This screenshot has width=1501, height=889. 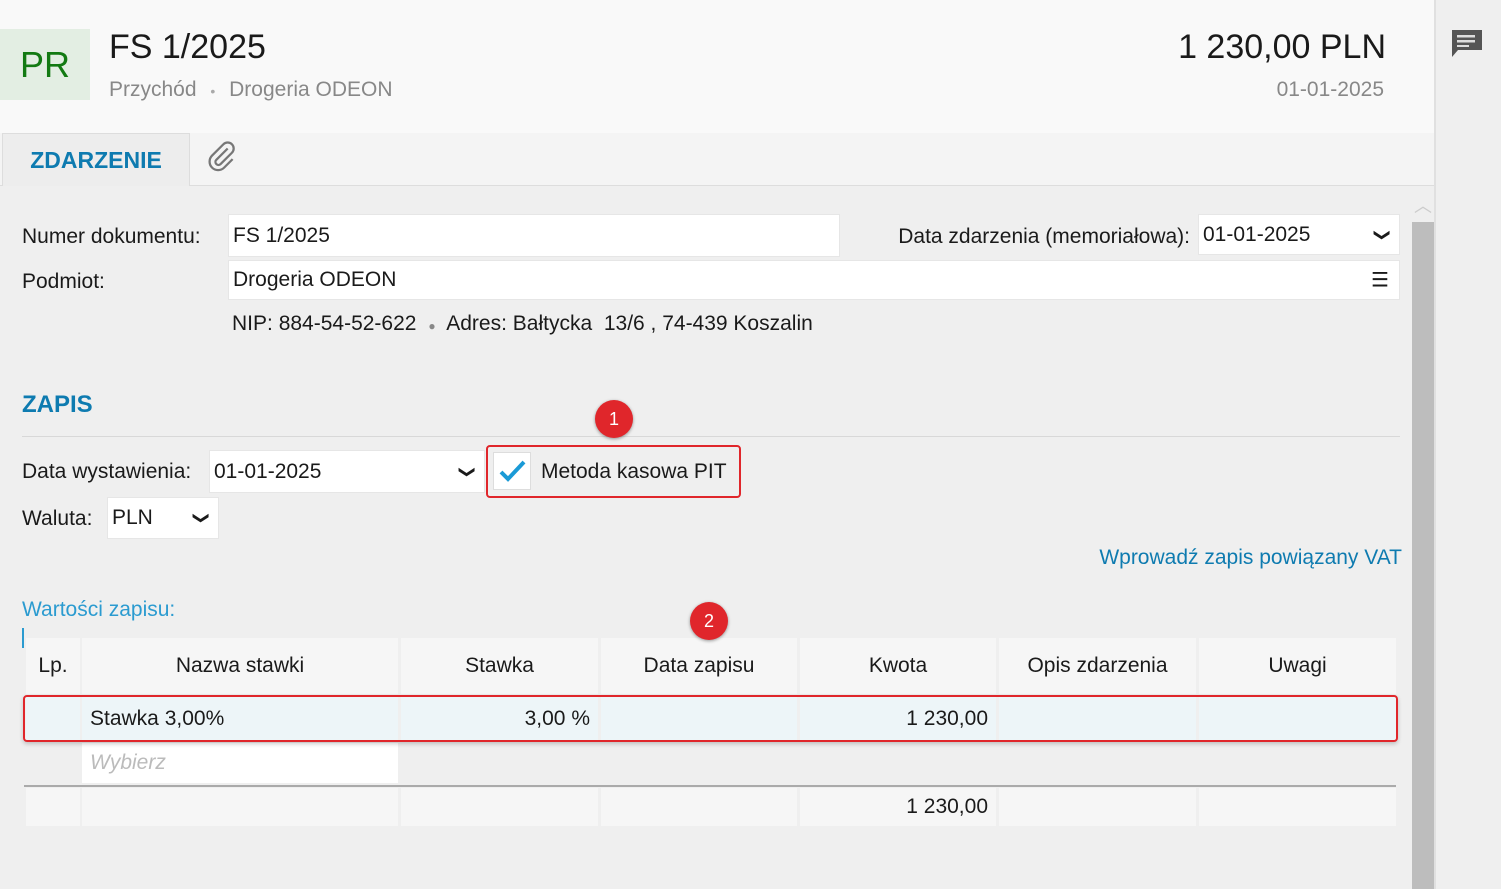 I want to click on vat-link: Wprowadź zapis powiązany VAT, so click(x=1250, y=557).